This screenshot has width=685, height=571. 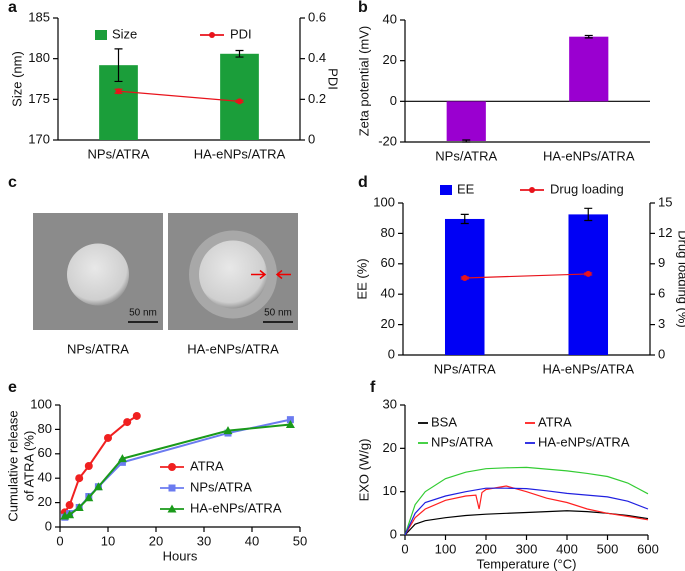 What do you see at coordinates (361, 278) in the screenshot?
I see `y-axis-label: EE (%)` at bounding box center [361, 278].